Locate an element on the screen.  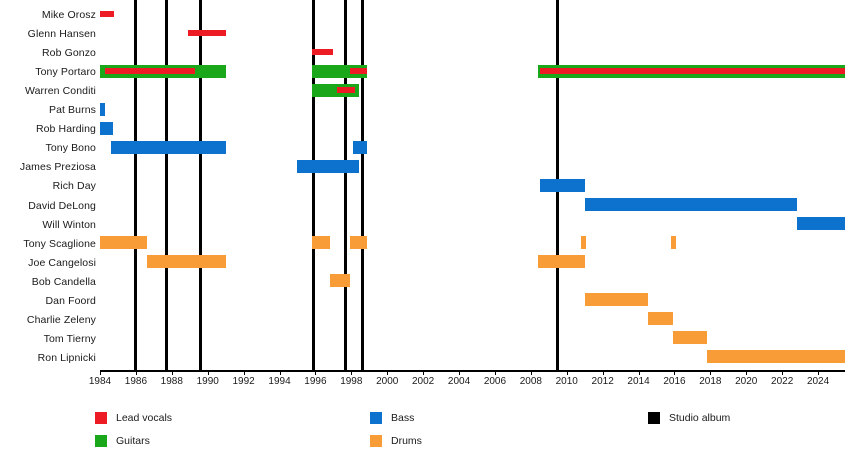
x-tick-label-2024: 2024 is located at coordinates (818, 381).